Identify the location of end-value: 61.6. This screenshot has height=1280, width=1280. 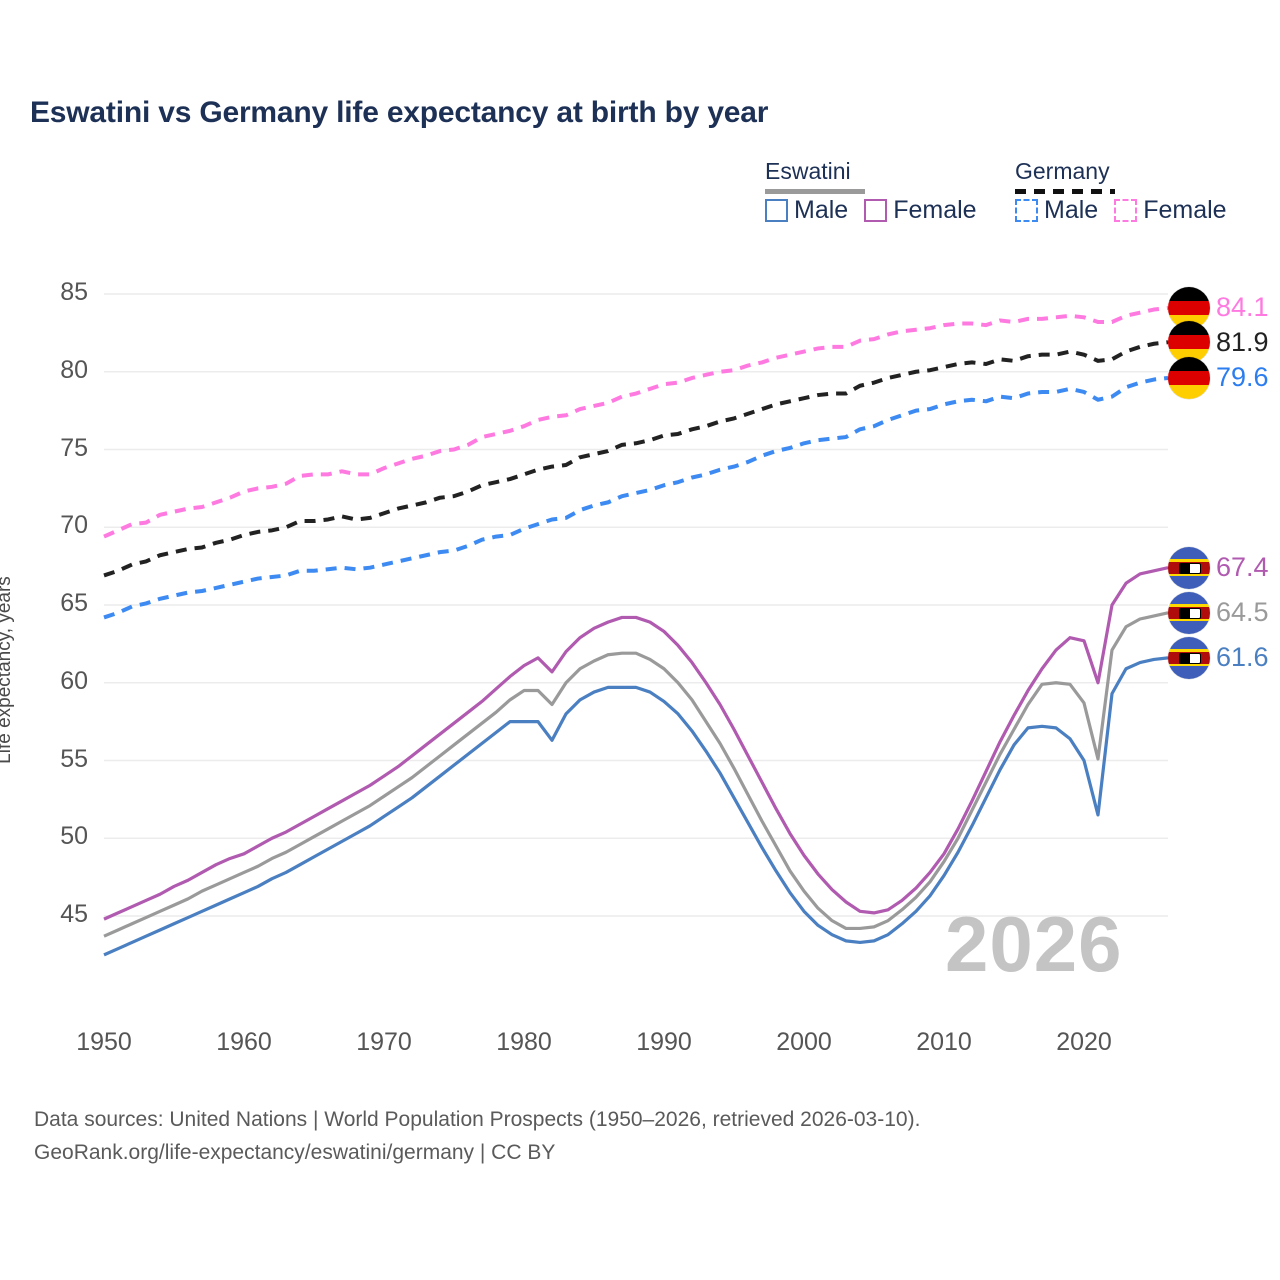
(1242, 657).